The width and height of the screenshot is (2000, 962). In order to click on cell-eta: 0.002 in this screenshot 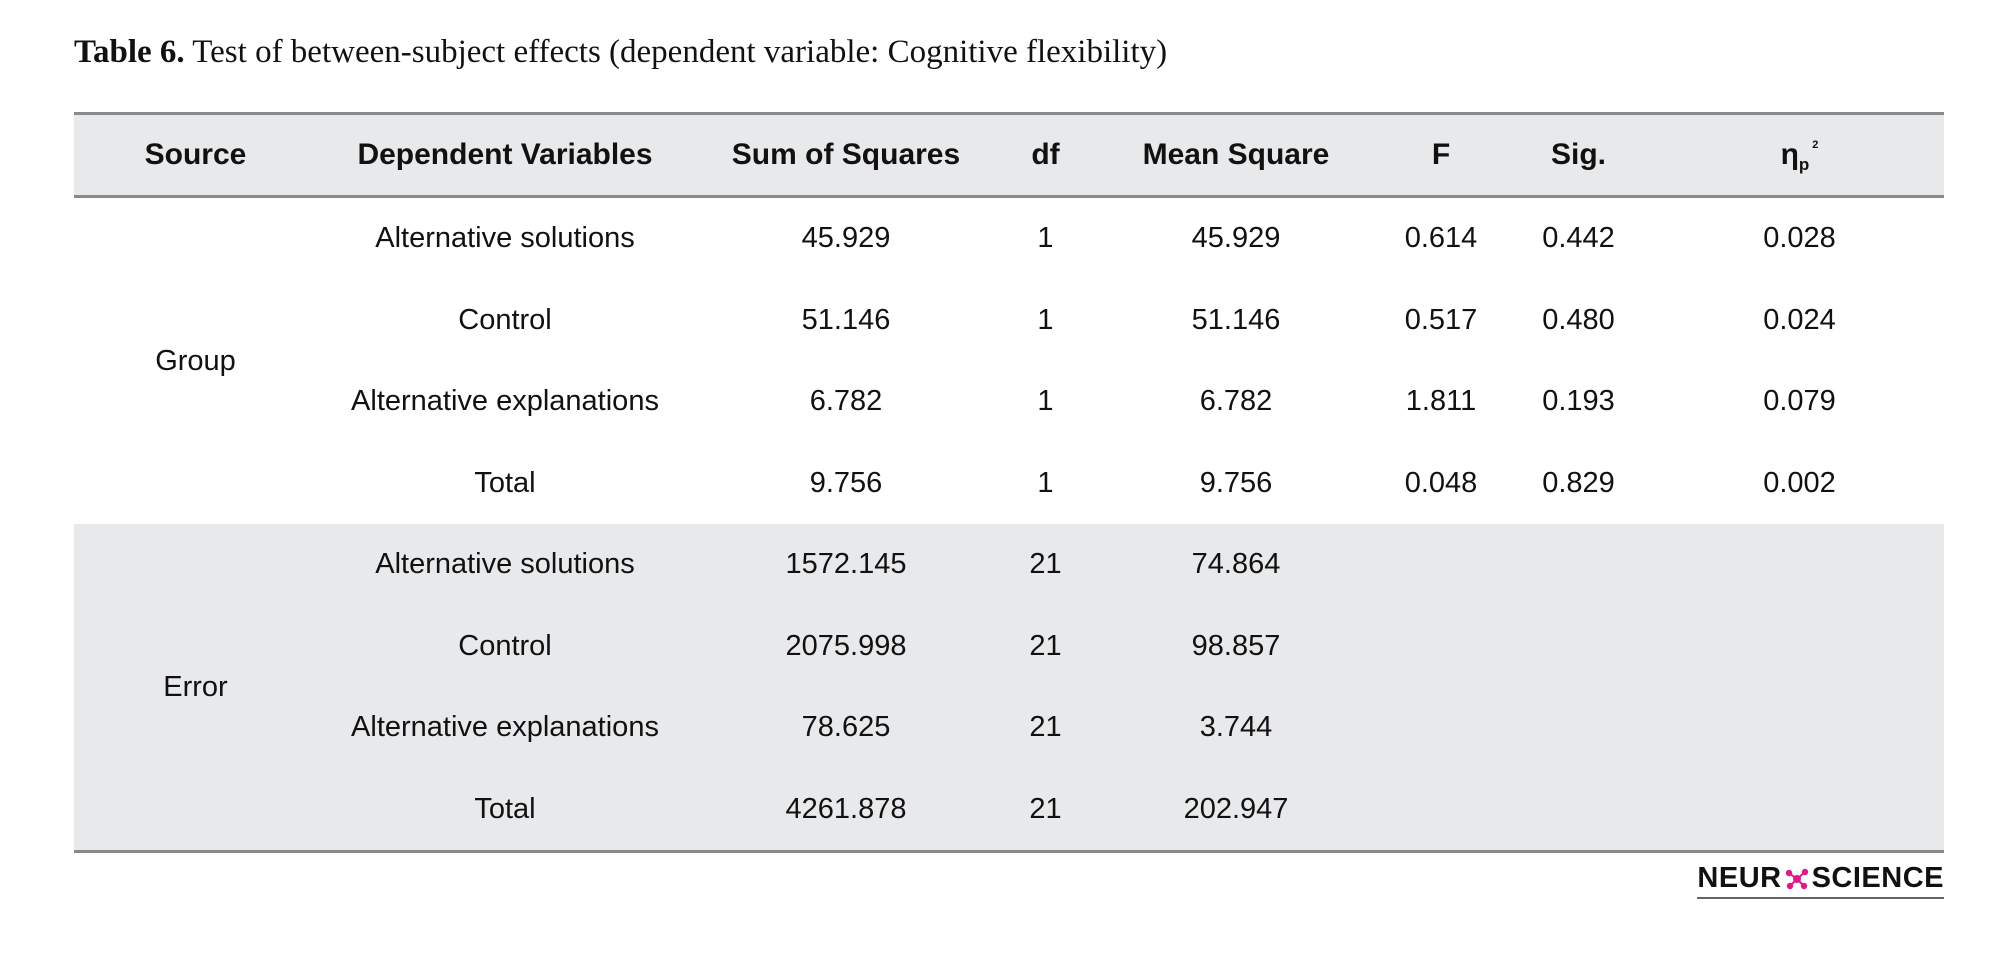, I will do `click(1799, 482)`.